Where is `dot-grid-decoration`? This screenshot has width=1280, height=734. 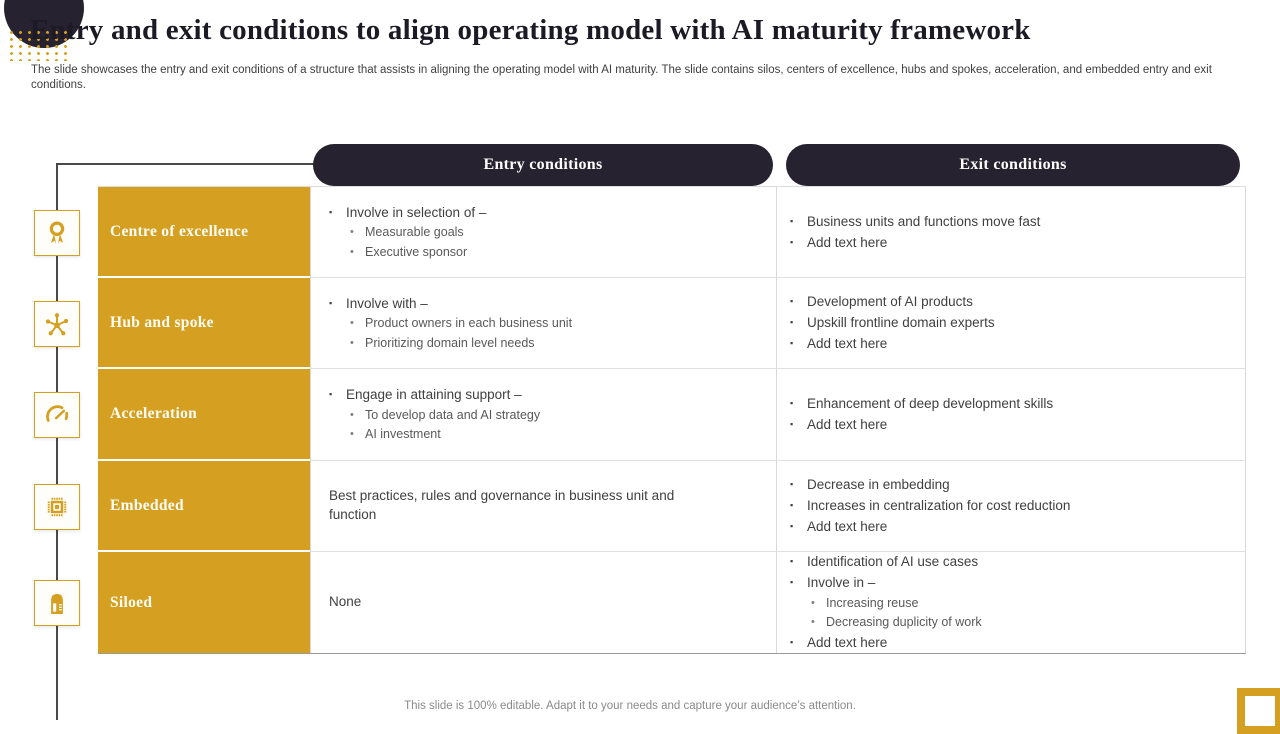
dot-grid-decoration is located at coordinates (39, 45).